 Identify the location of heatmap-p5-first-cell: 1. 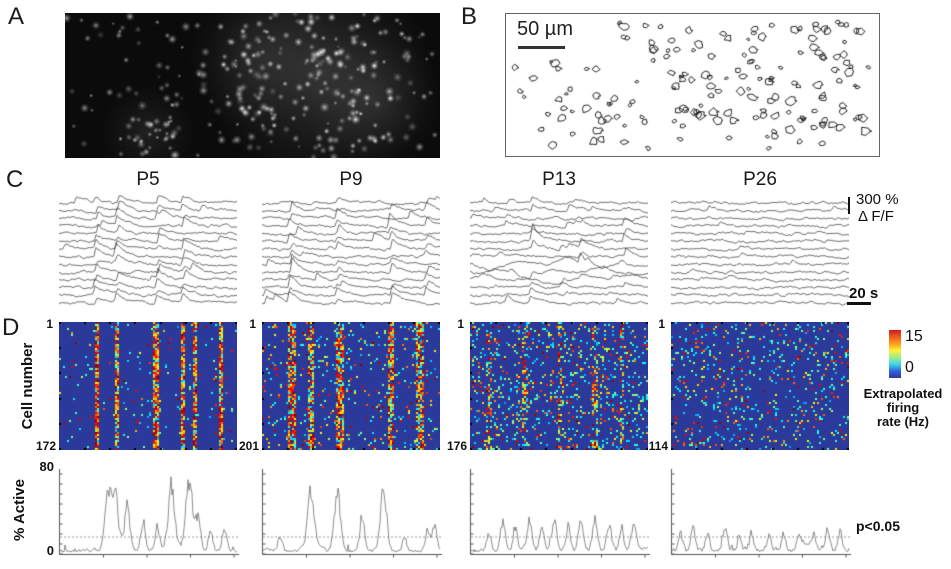
(49, 324).